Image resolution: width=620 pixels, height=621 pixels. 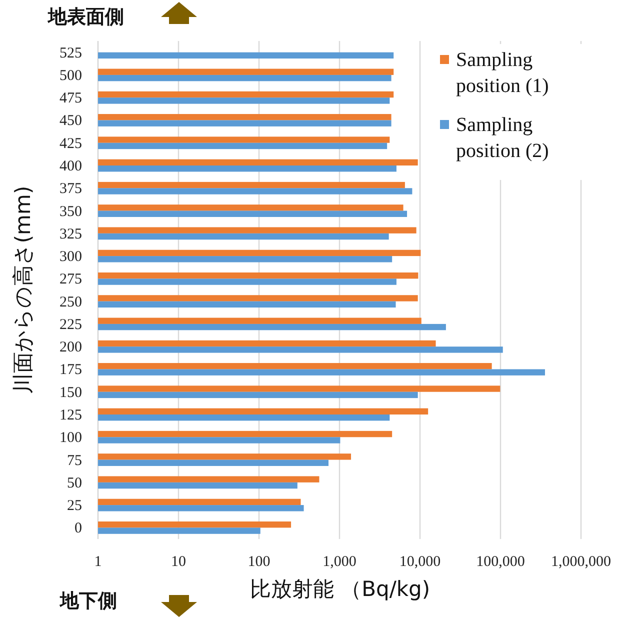 I want to click on y-tick-label: 250, so click(x=71, y=302).